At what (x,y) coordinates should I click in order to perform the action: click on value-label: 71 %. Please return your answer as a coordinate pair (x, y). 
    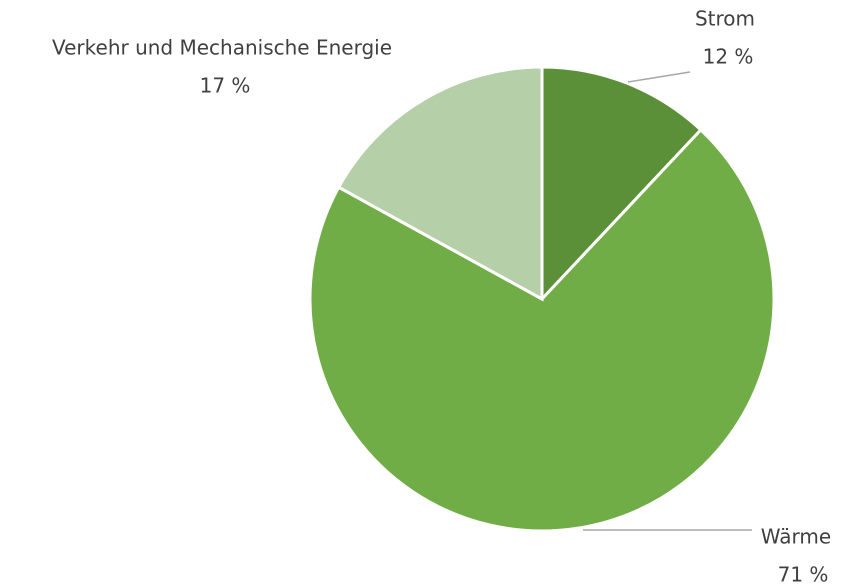
    Looking at the image, I should click on (803, 575).